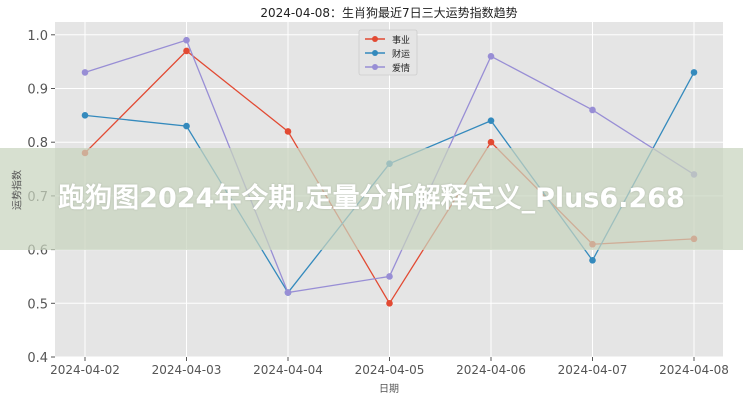  Describe the element at coordinates (401, 40) in the screenshot. I see `legend-label: 事业` at that location.